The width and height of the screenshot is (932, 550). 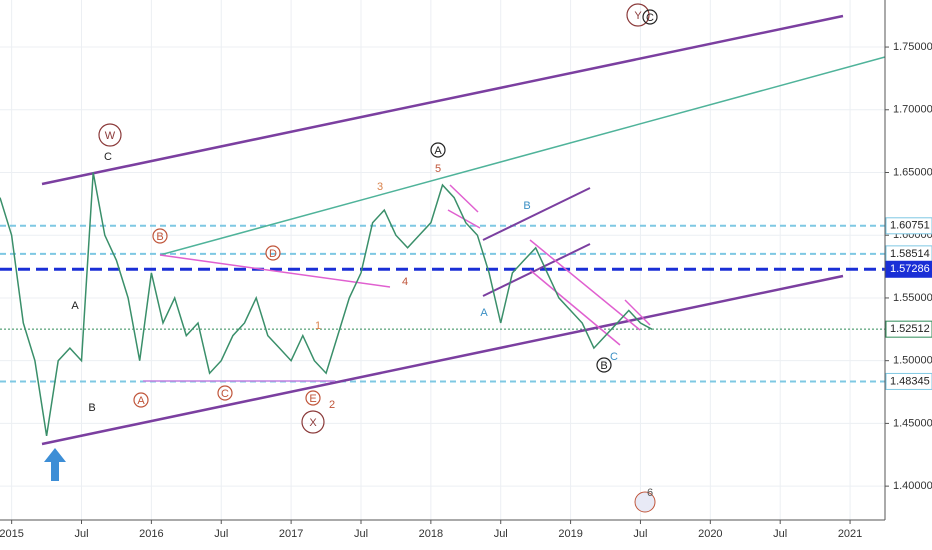 I want to click on price-label: 1.58514, so click(x=910, y=254).